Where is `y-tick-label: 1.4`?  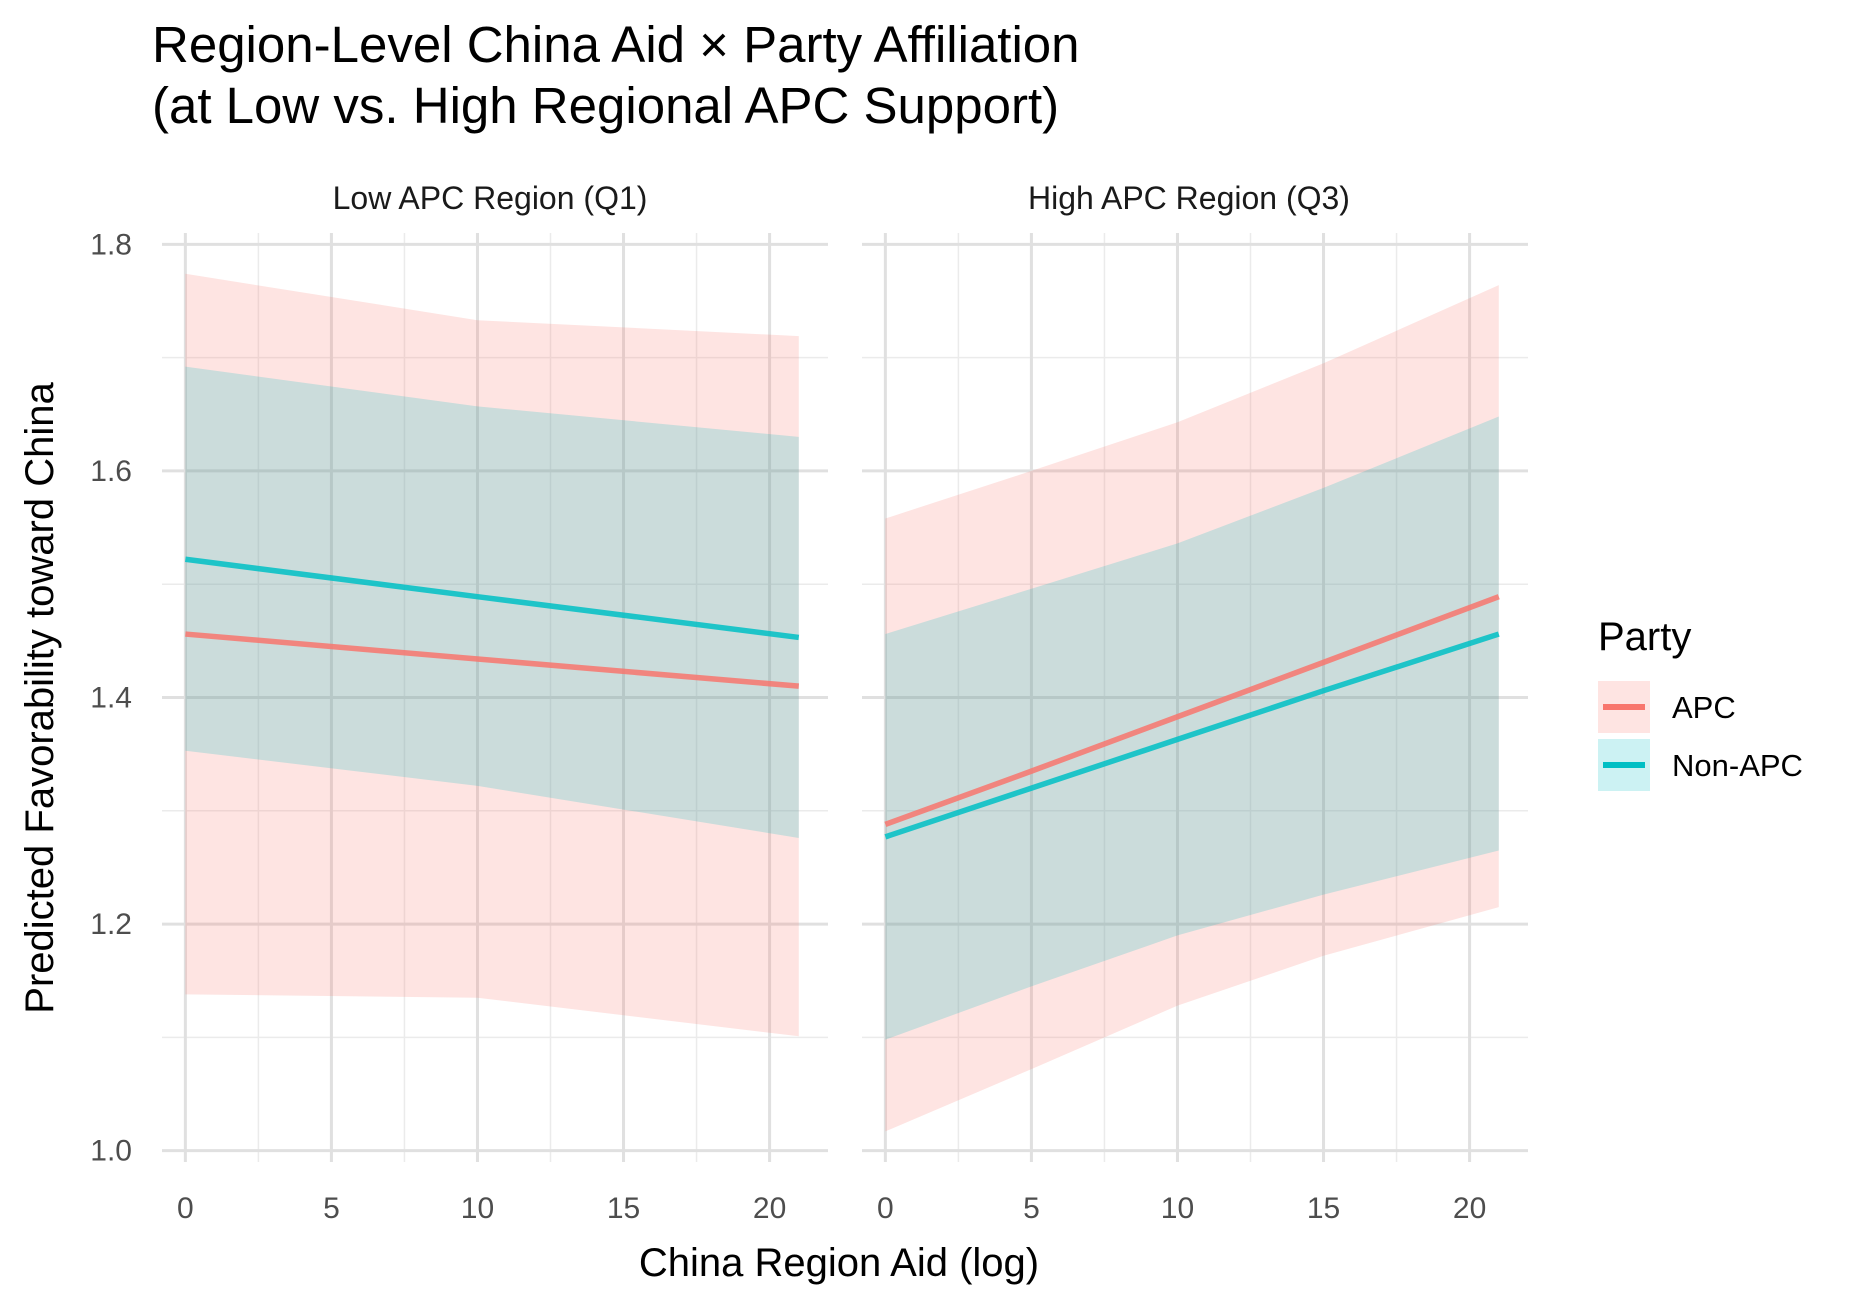 y-tick-label: 1.4 is located at coordinates (111, 698).